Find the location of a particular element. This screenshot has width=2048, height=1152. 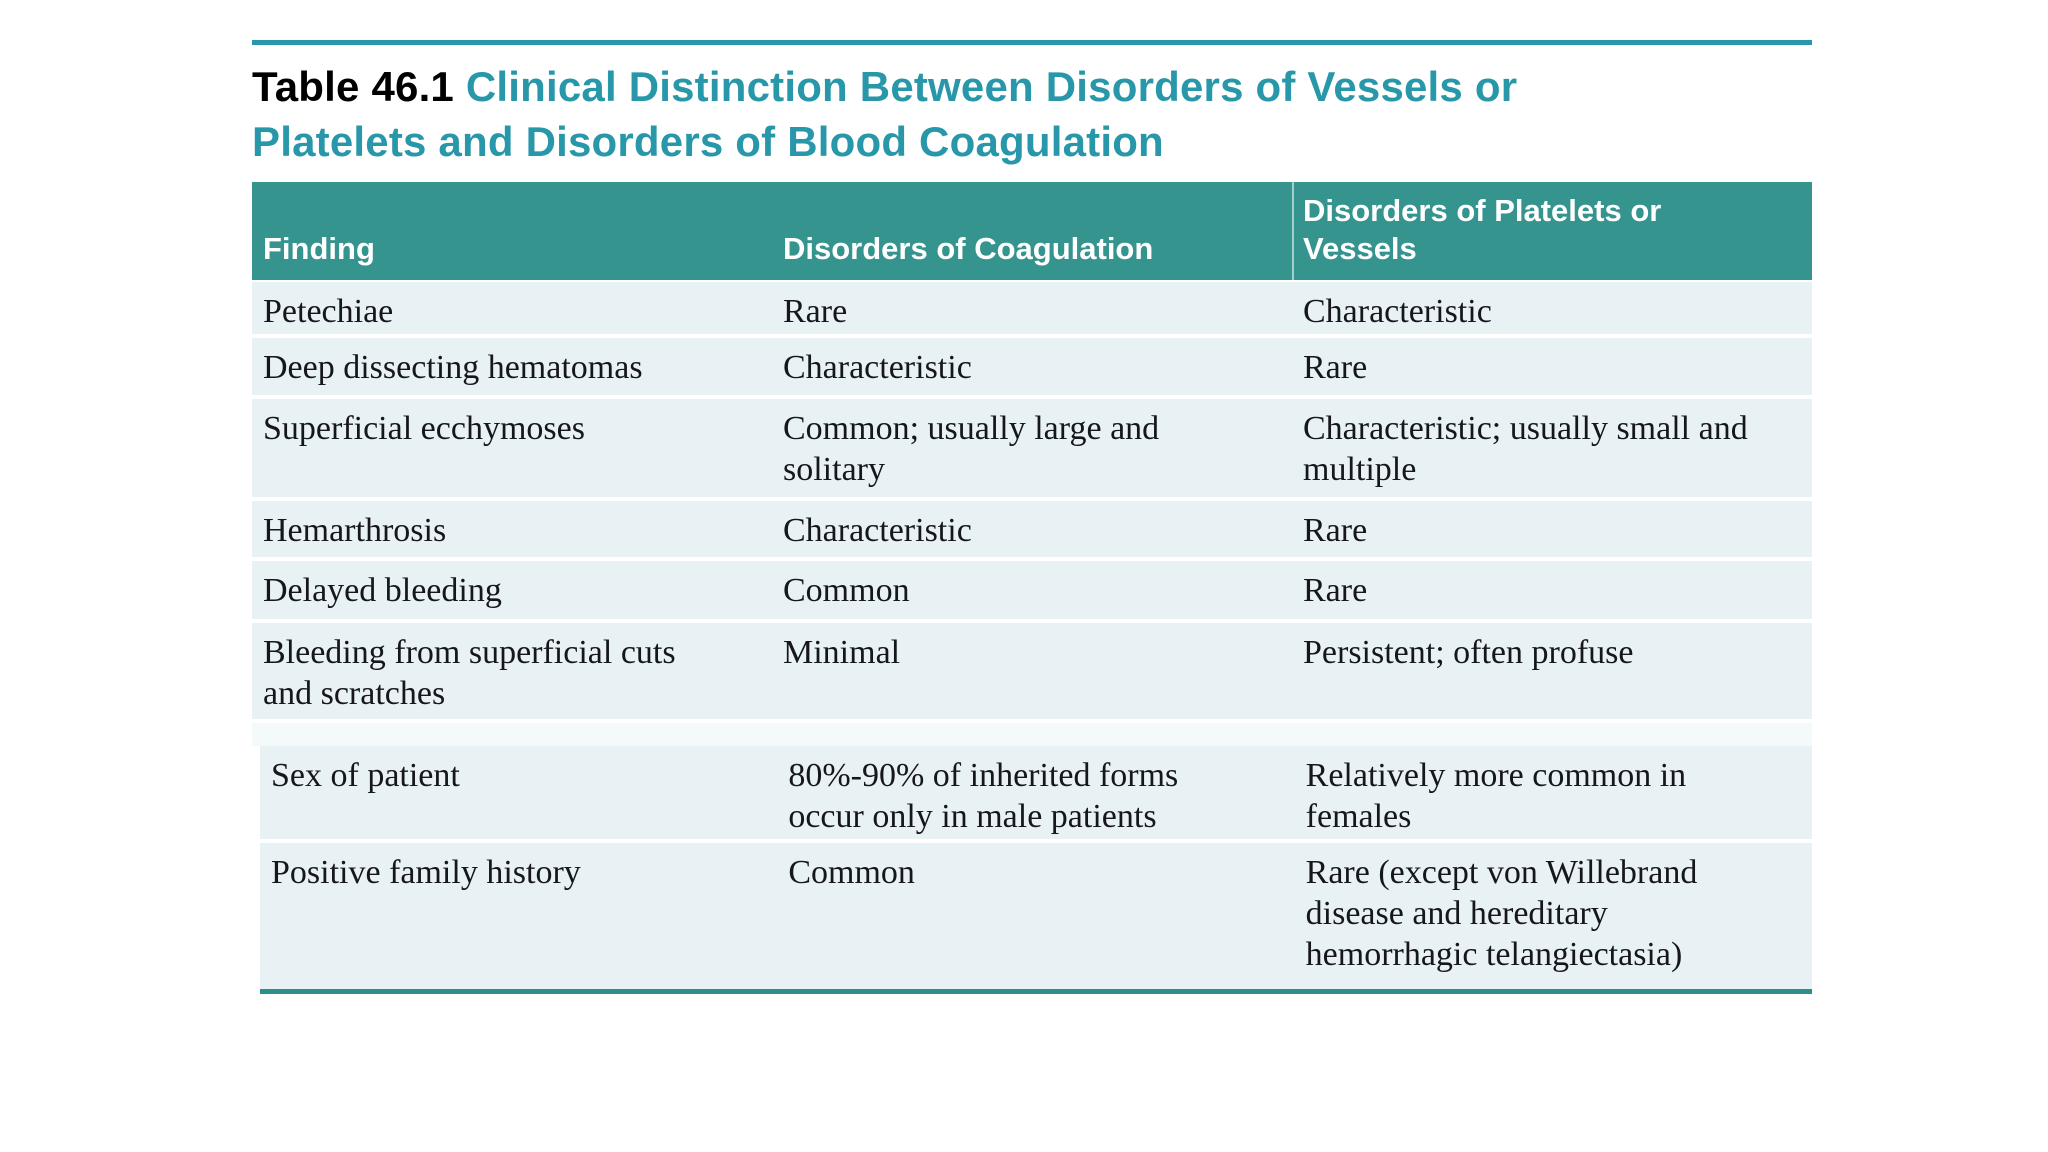

column-header-platelets: Disorders of Platelets or Vessels is located at coordinates (1482, 229).